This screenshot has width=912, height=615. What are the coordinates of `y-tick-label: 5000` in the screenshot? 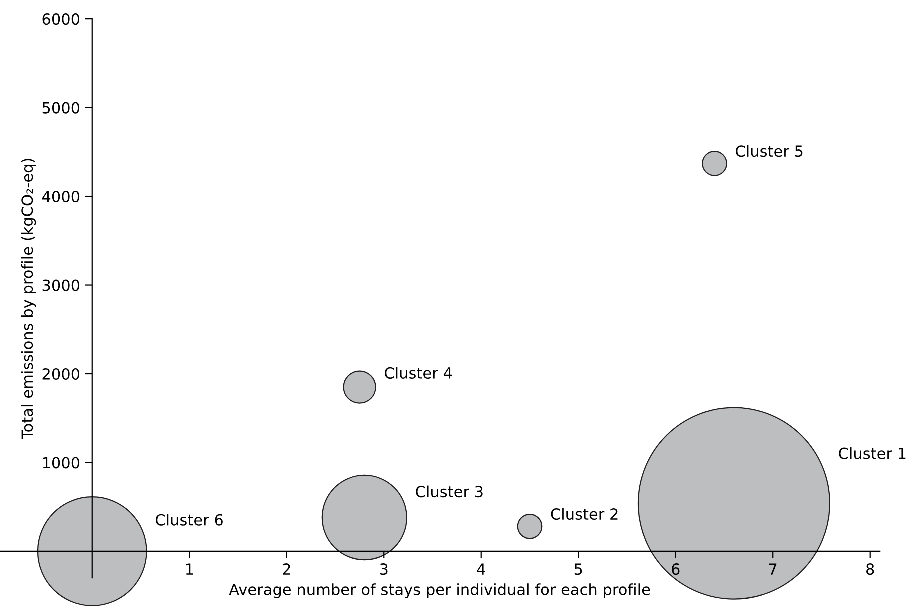 It's located at (61, 108).